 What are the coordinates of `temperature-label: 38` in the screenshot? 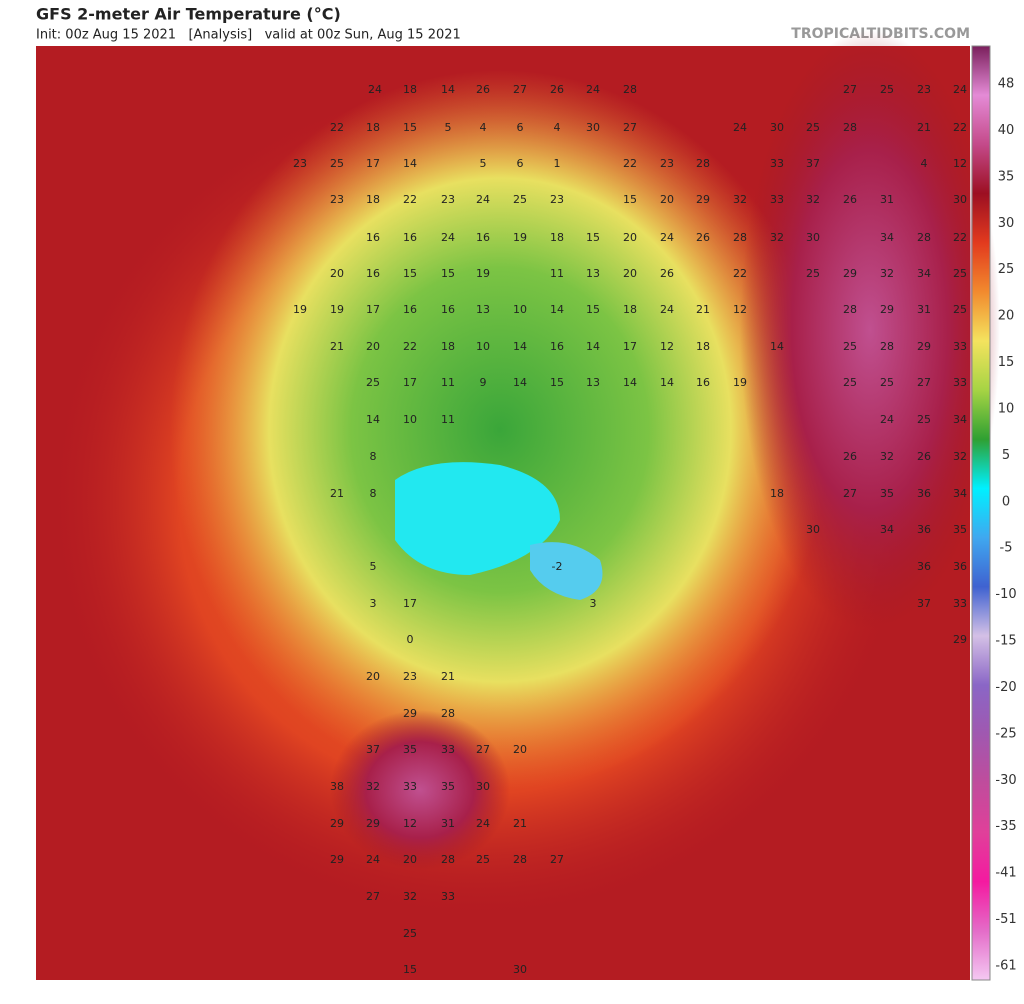 It's located at (337, 786).